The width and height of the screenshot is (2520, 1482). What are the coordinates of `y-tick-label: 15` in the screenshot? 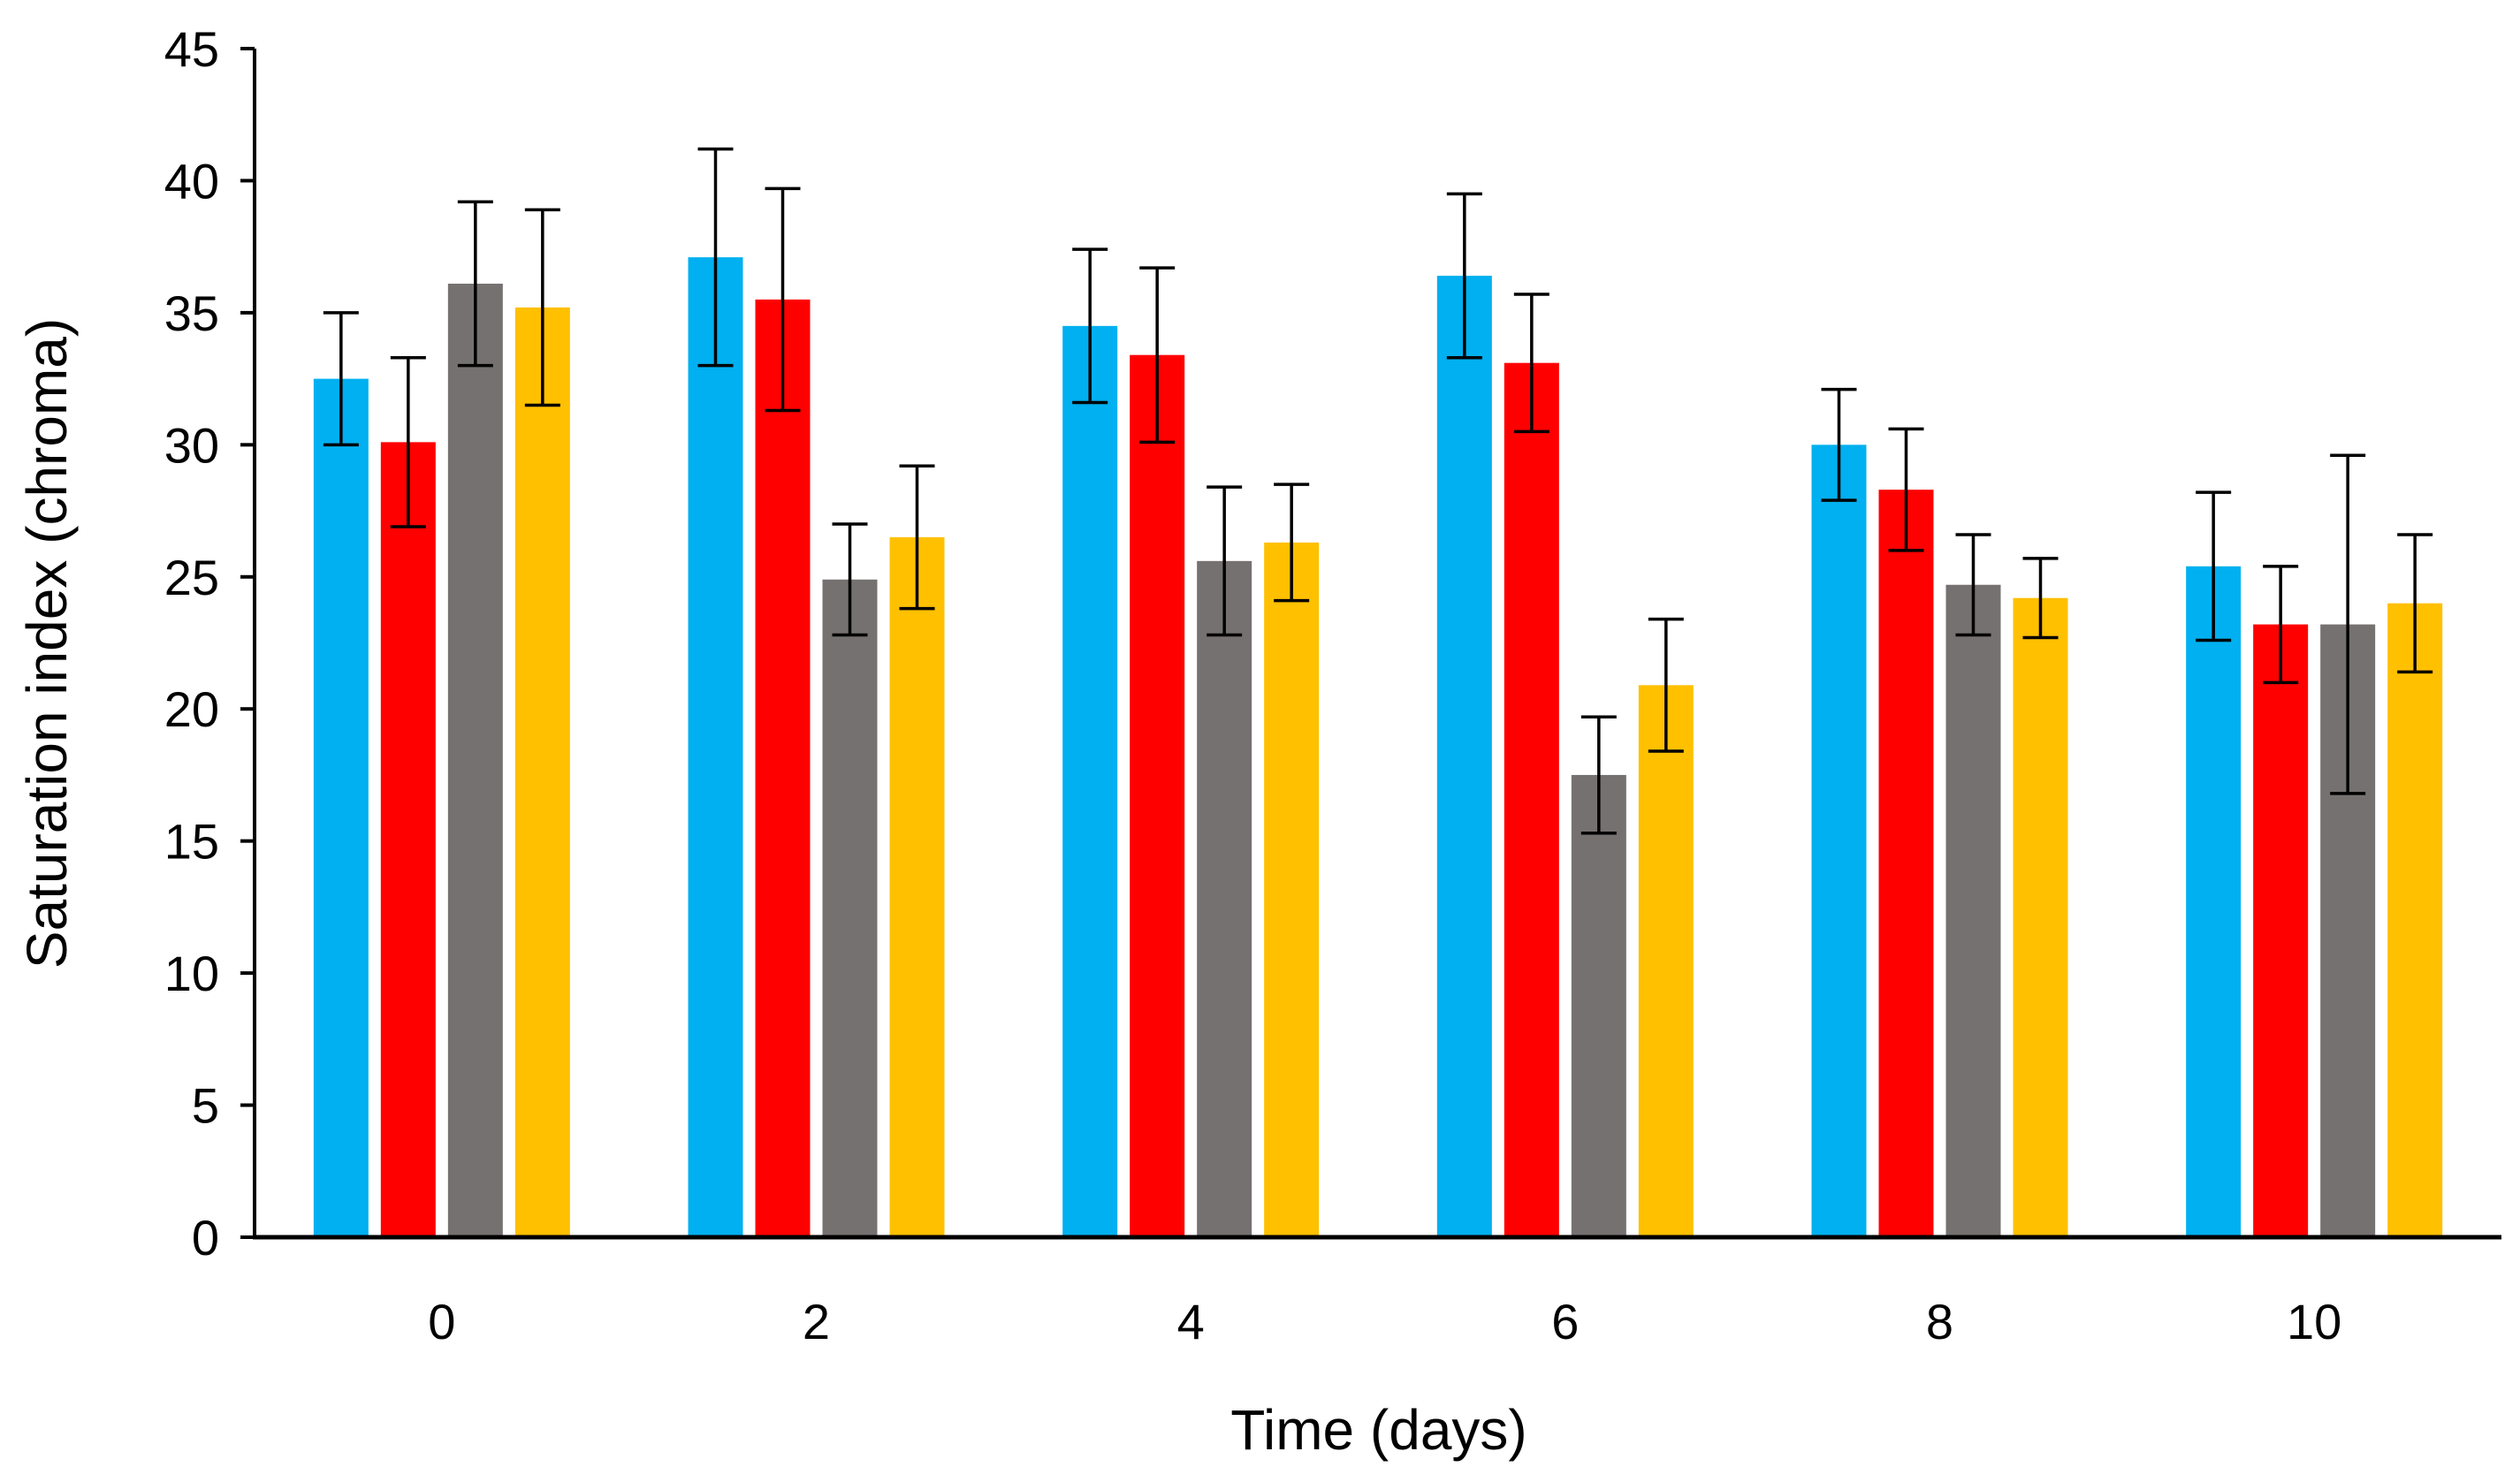 It's located at (191, 842).